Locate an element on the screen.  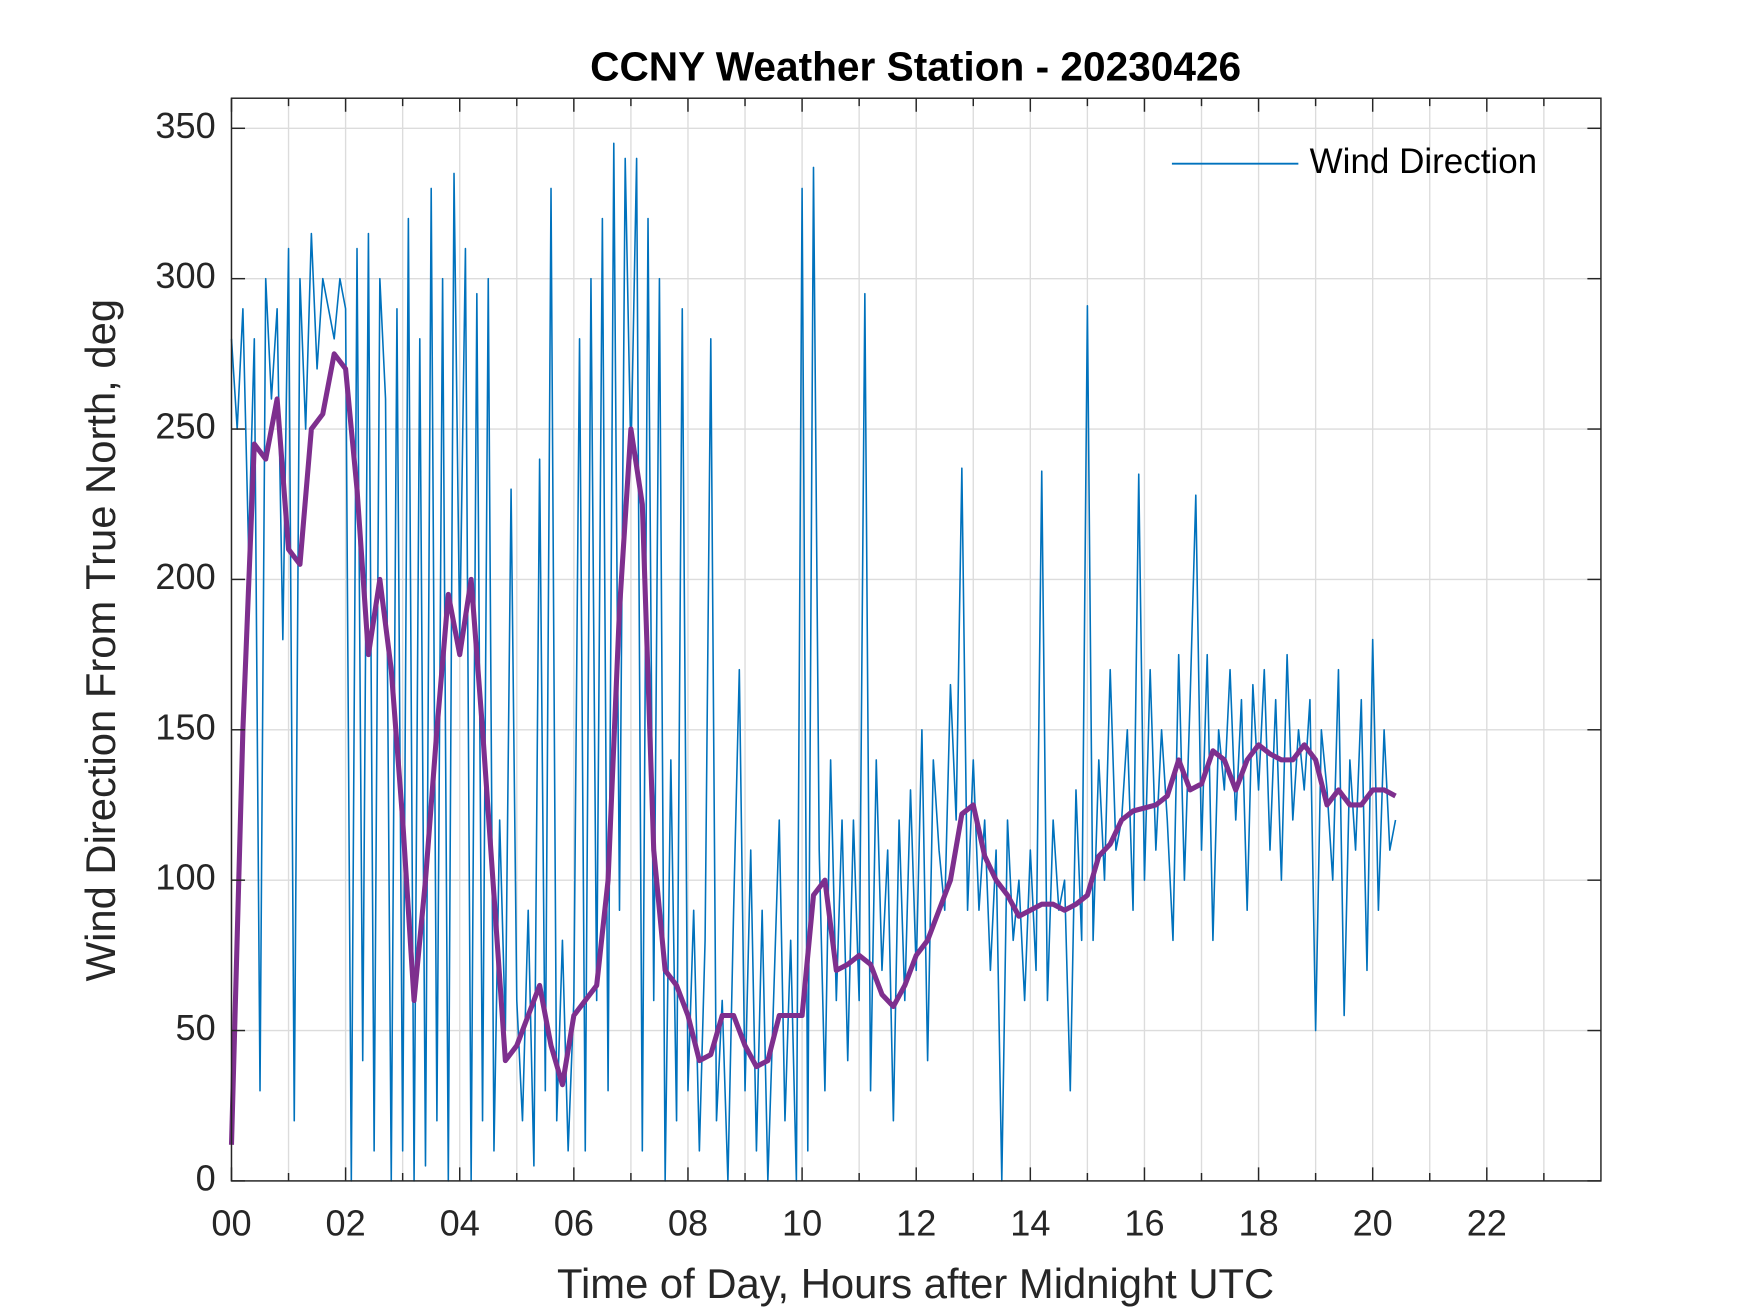
x-tick-label: 18 is located at coordinates (1258, 1223).